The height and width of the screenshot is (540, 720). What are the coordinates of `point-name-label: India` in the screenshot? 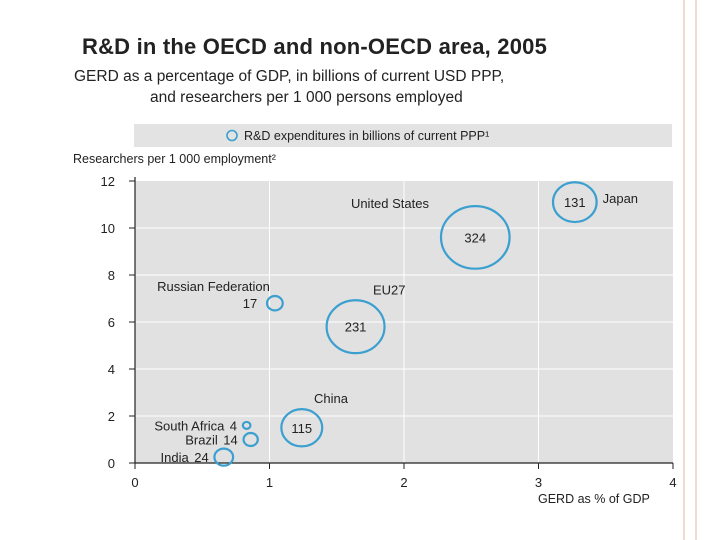 It's located at (175, 457).